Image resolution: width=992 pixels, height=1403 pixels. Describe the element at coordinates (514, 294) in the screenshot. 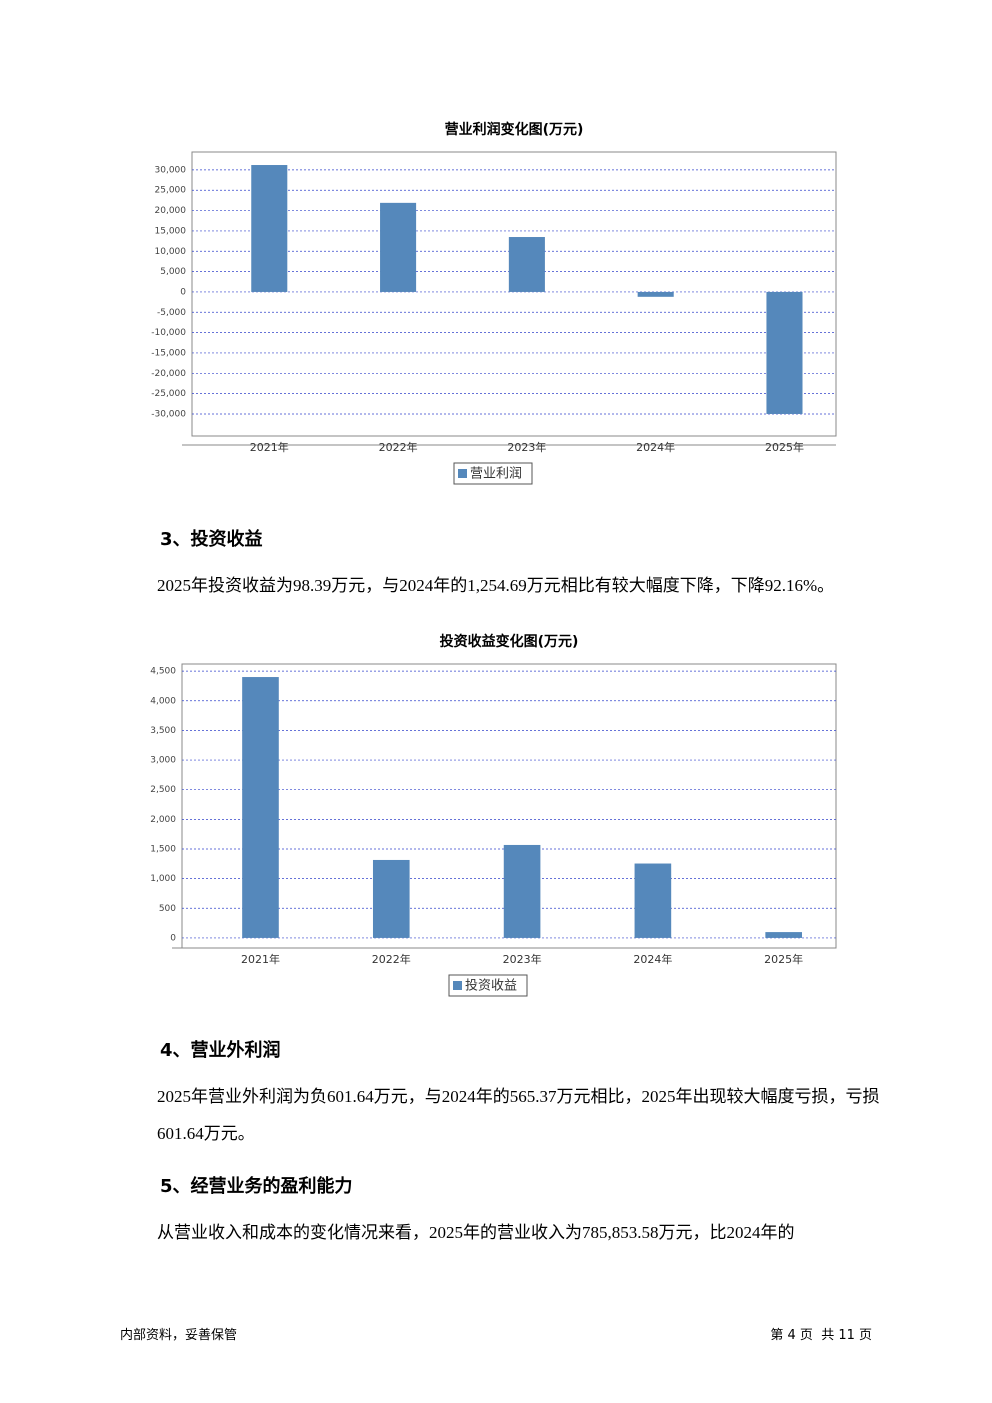

I see `plot-area` at that location.